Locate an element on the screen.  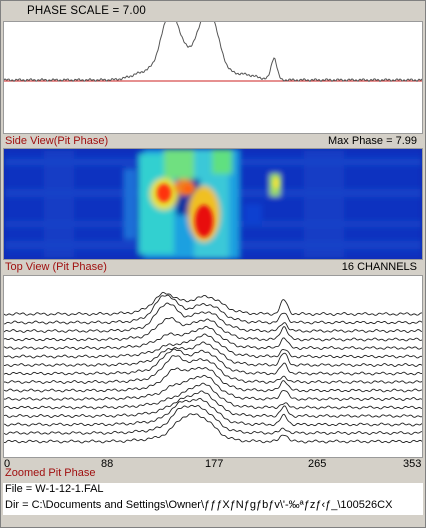
side-view-signal is located at coordinates (213, 52).